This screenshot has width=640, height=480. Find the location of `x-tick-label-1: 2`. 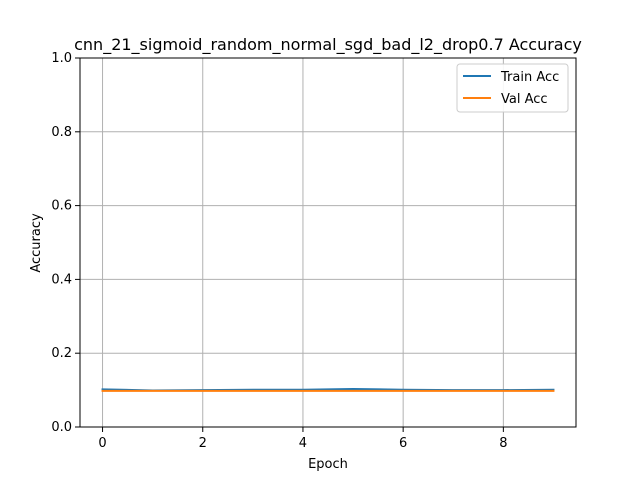

x-tick-label-1: 2 is located at coordinates (203, 443).